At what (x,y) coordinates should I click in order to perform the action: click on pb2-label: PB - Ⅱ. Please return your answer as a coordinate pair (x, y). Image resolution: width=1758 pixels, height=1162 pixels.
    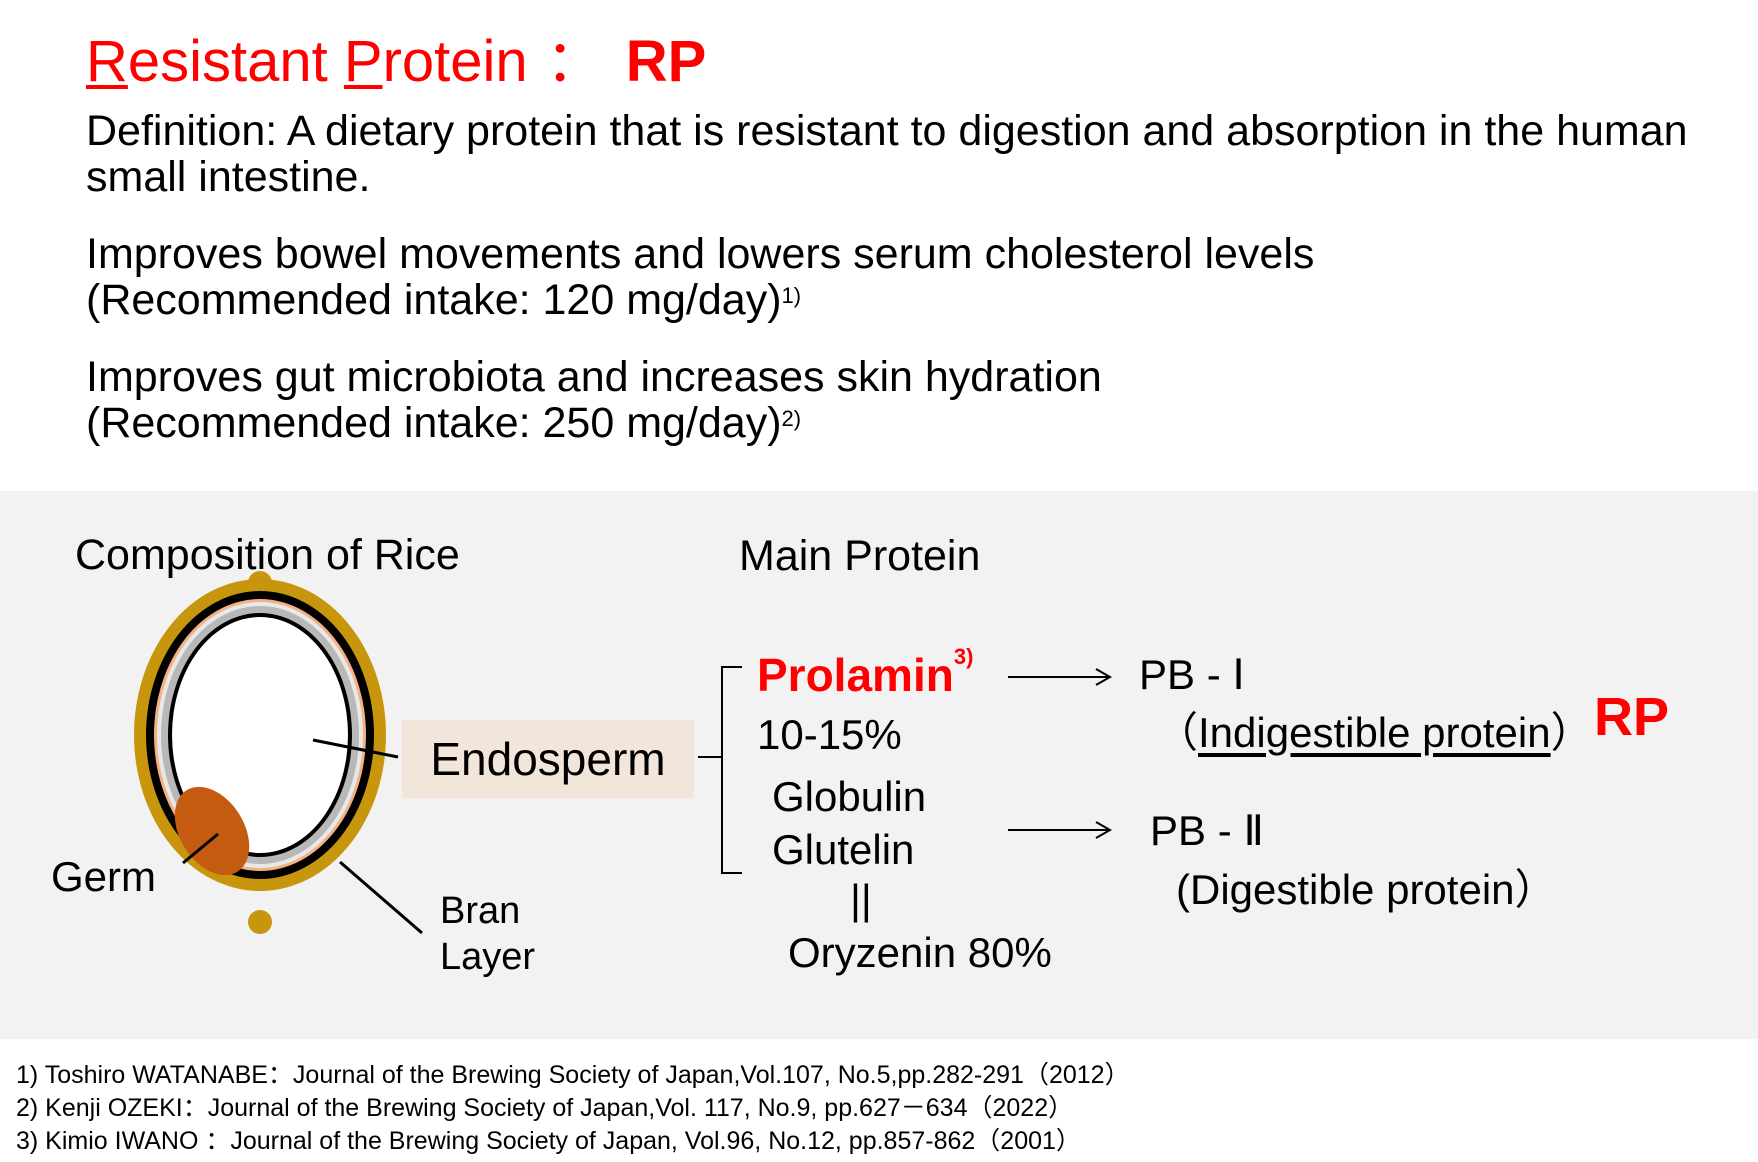
    Looking at the image, I should click on (1207, 830).